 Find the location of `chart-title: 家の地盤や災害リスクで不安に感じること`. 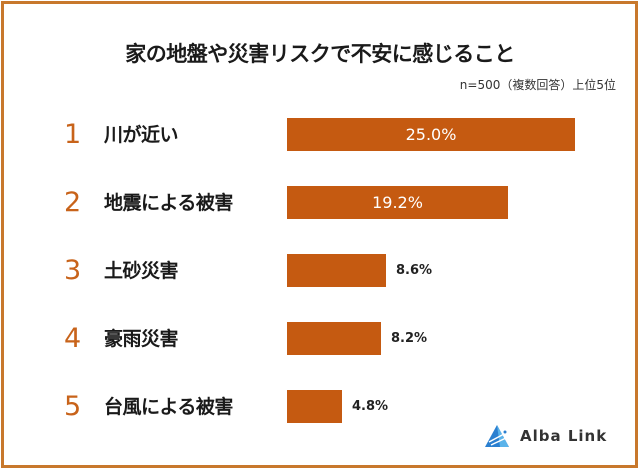

chart-title: 家の地盤や災害リスクで不安に感じること is located at coordinates (320, 54).